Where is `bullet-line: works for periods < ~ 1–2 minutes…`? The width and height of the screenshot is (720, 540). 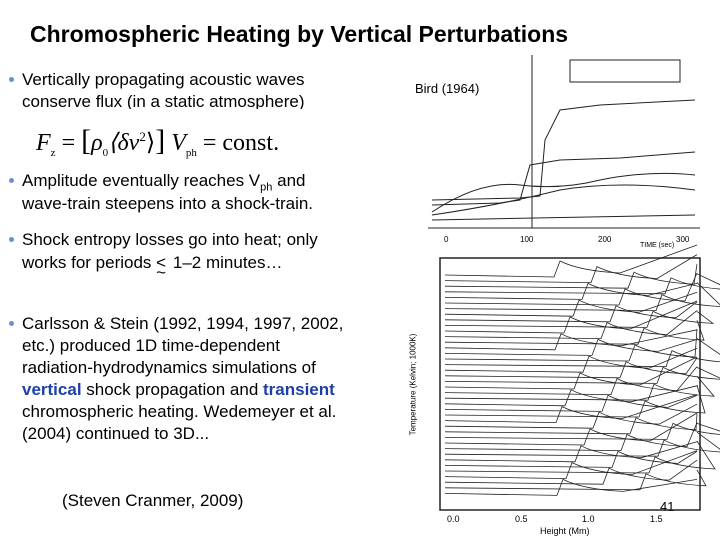 bullet-line: works for periods < ~ 1–2 minutes… is located at coordinates (152, 267).